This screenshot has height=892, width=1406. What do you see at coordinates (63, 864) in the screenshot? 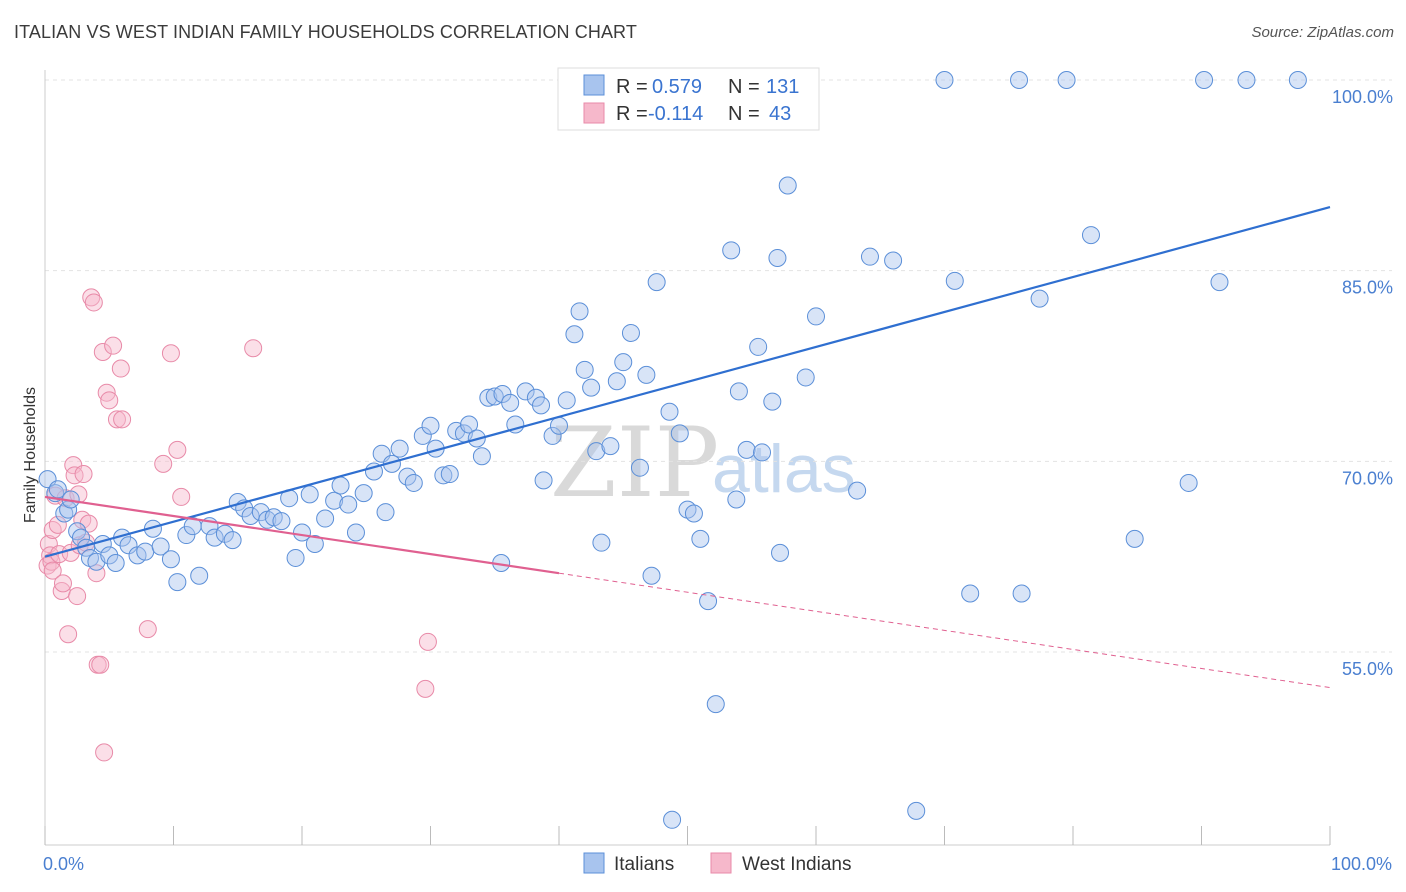
I see `x-tick-label-min: 0.0%` at bounding box center [63, 864].